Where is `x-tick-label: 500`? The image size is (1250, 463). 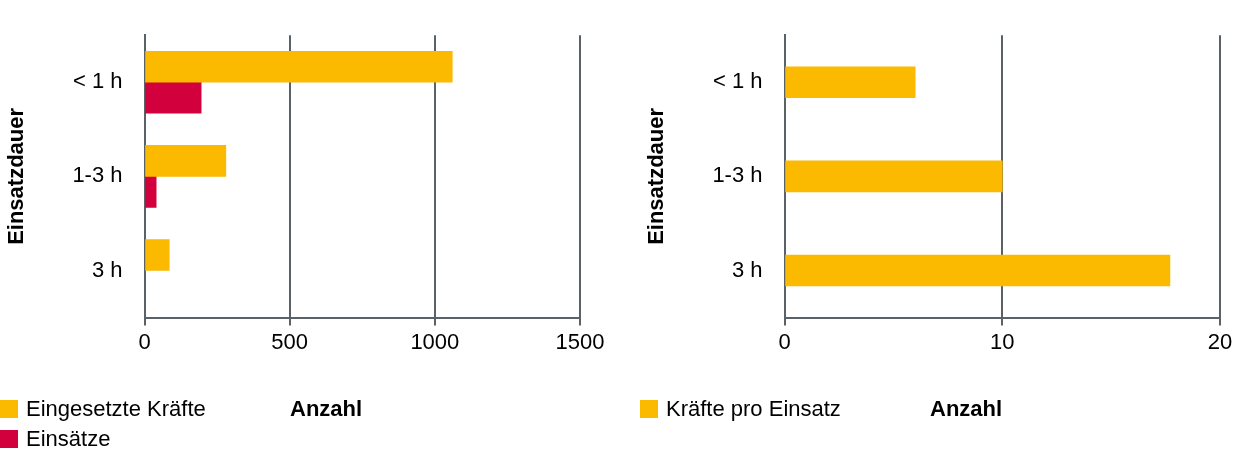 x-tick-label: 500 is located at coordinates (290, 341).